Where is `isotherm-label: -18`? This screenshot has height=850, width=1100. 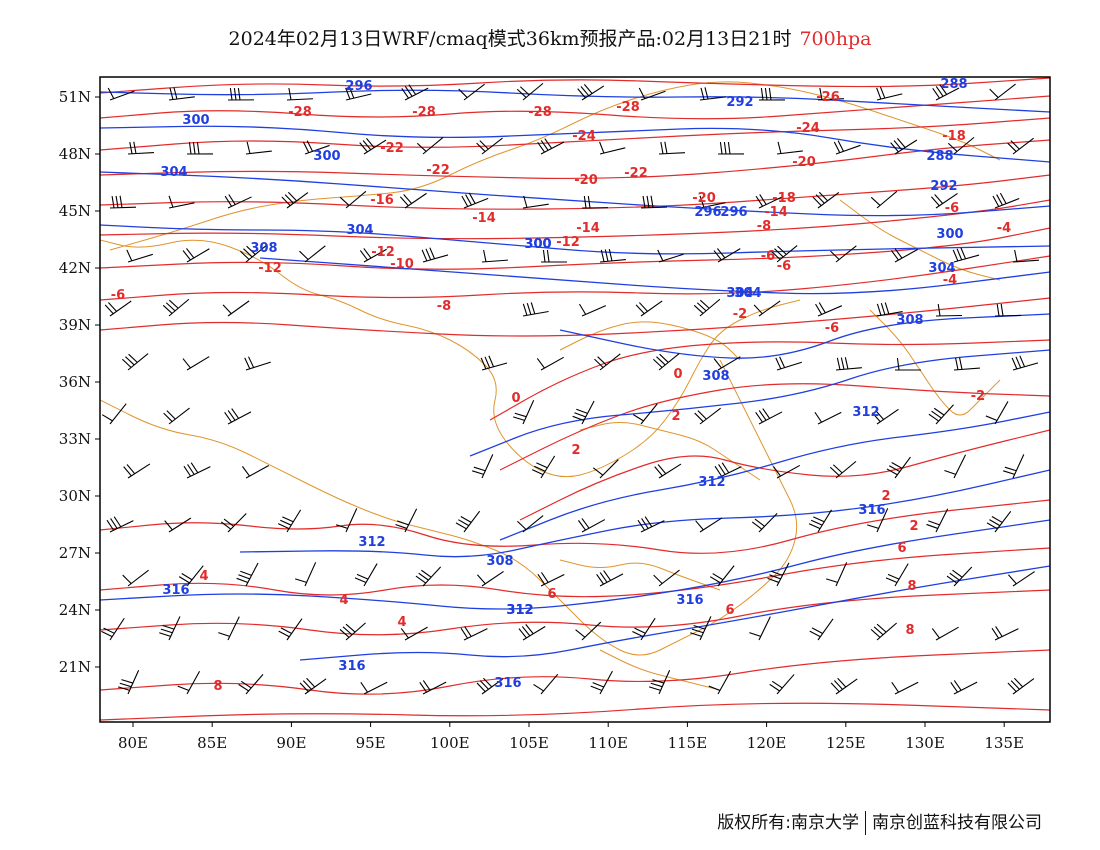
isotherm-label: -18 is located at coordinates (954, 136).